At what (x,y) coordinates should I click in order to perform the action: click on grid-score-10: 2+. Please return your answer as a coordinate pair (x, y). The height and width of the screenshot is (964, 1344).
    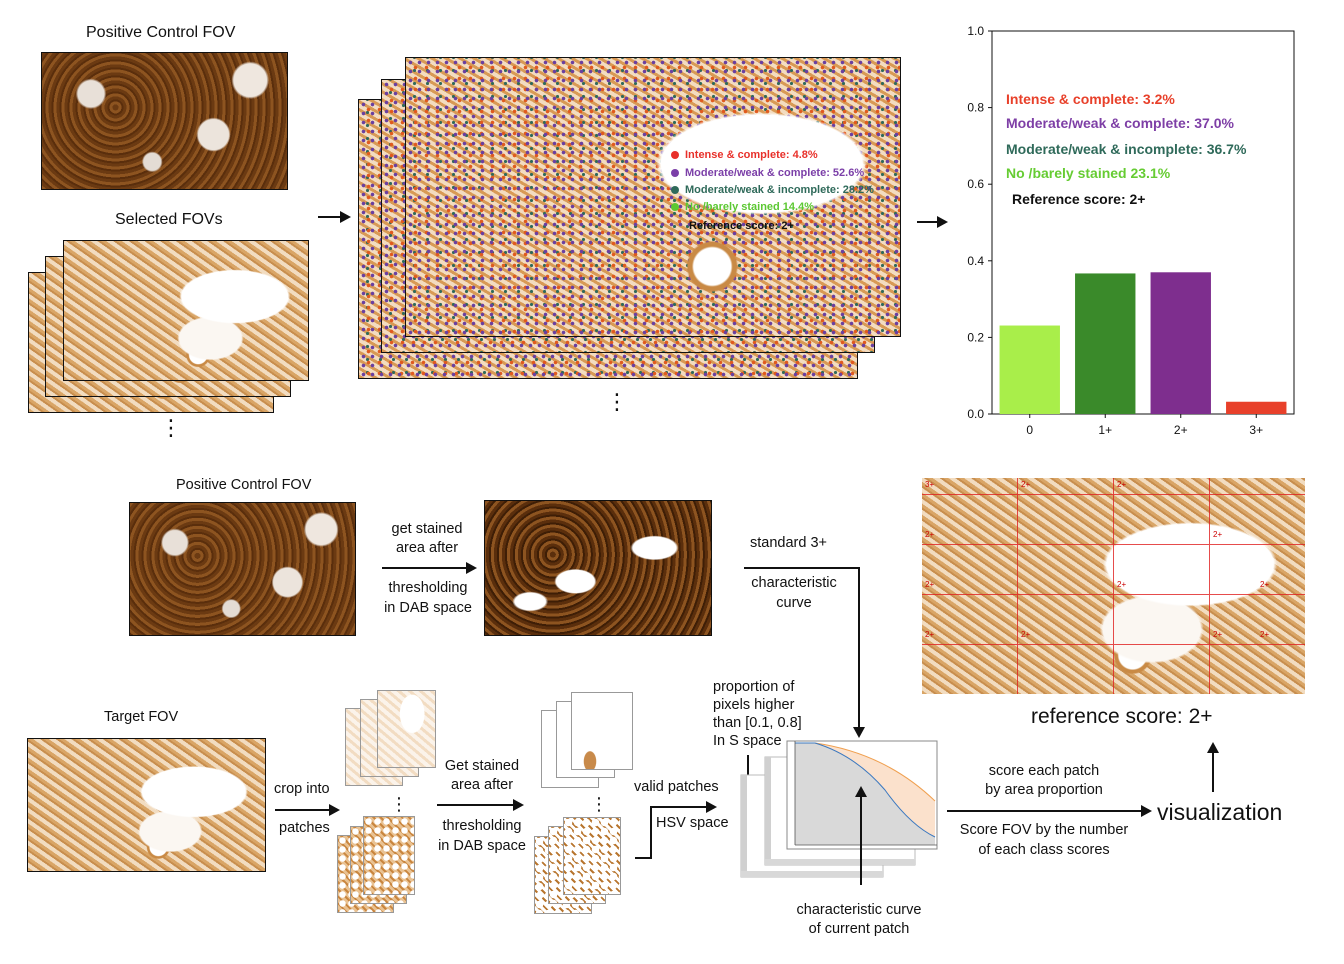
    Looking at the image, I should click on (1026, 634).